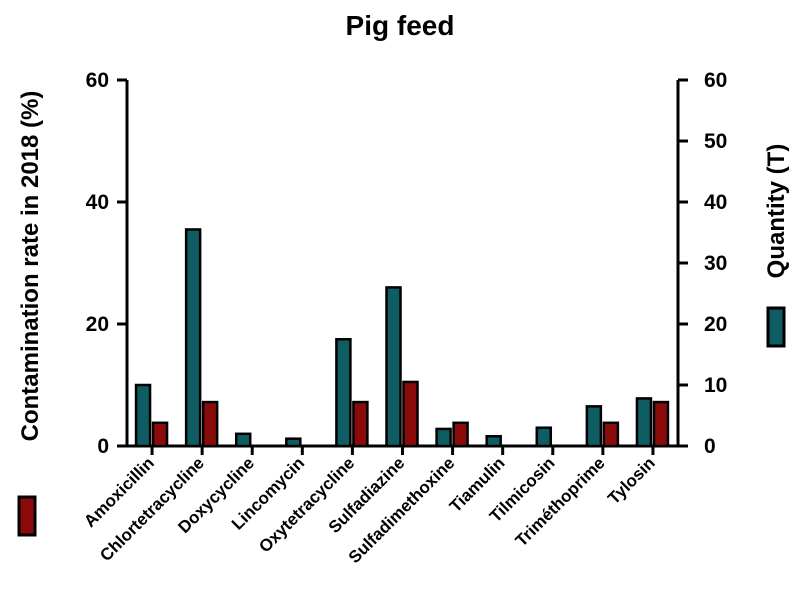 Image resolution: width=797 pixels, height=612 pixels. What do you see at coordinates (97, 80) in the screenshot?
I see `left-tick-label: 60` at bounding box center [97, 80].